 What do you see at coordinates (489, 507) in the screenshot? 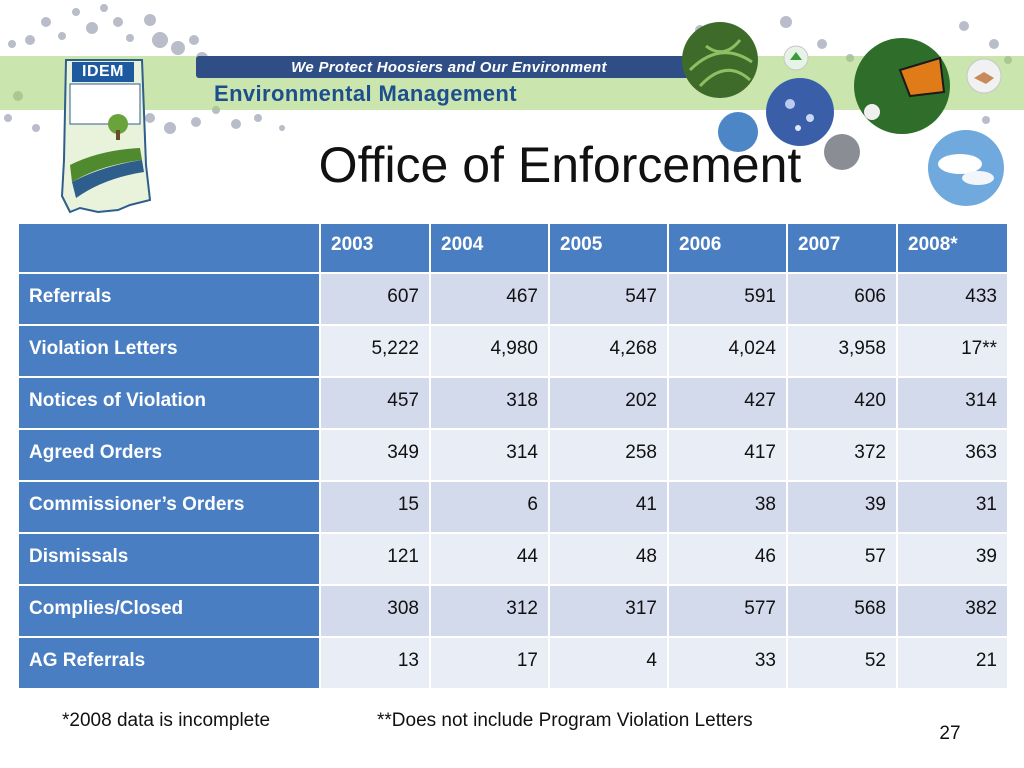
I see `table-cell: 6` at bounding box center [489, 507].